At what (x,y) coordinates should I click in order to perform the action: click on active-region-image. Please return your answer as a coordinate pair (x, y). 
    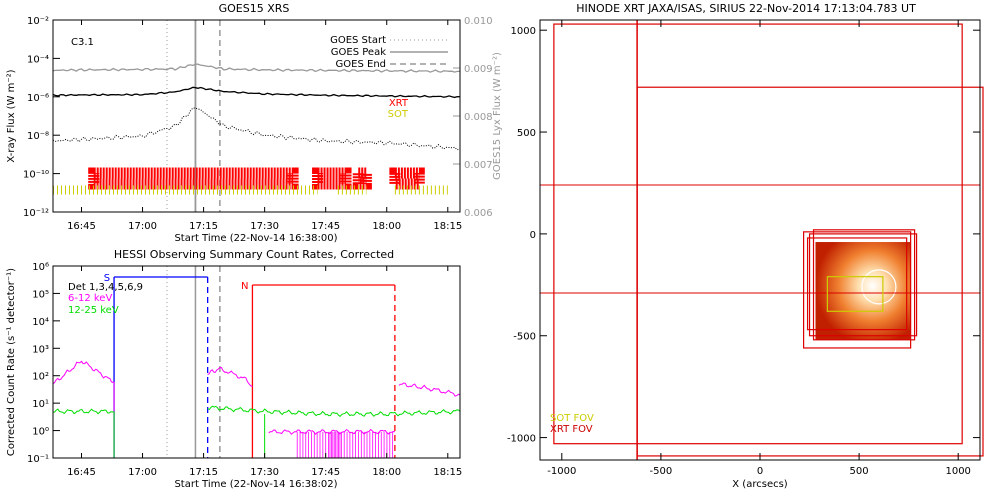
    Looking at the image, I should click on (863, 291).